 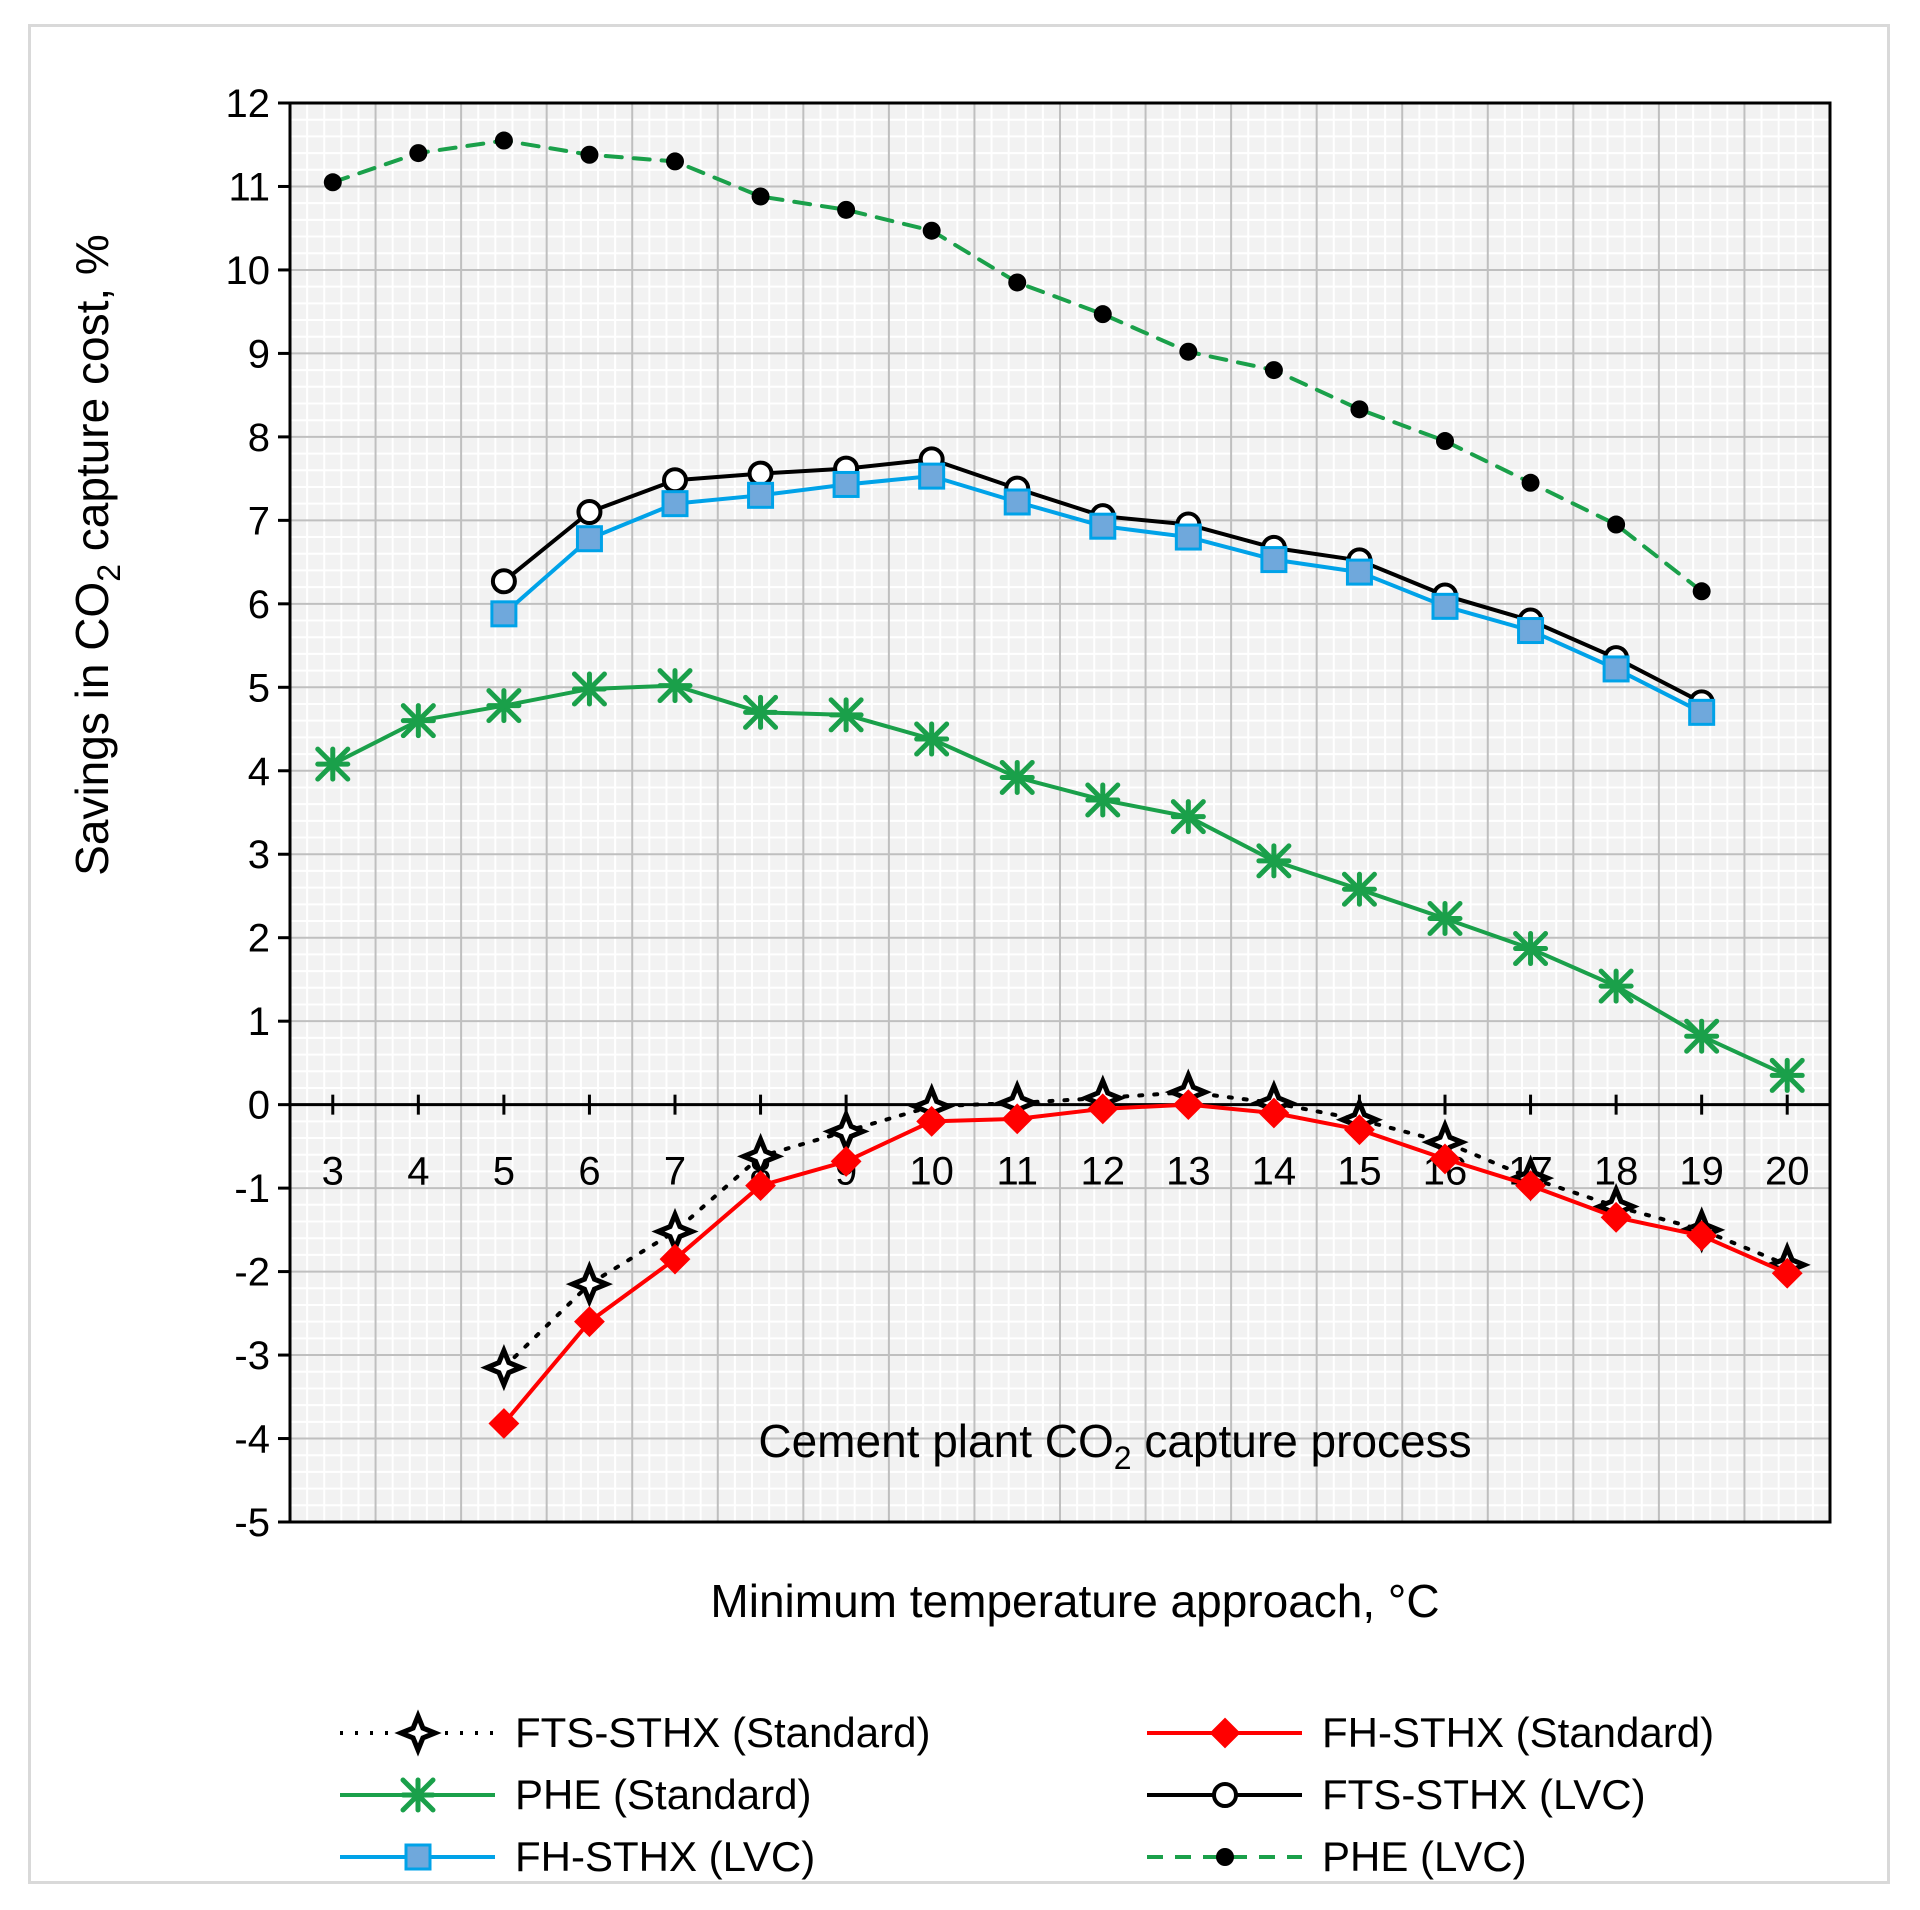 I want to click on legend-item: FTS-STHX (Standard), so click(x=635, y=1733).